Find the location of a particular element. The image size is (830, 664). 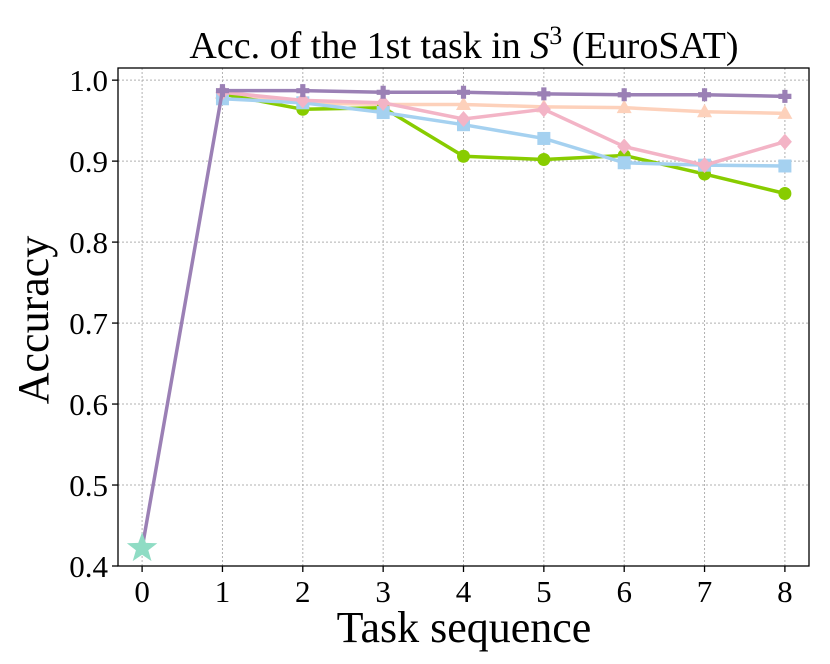

y-tick-label: 0.5 is located at coordinates (88, 485).